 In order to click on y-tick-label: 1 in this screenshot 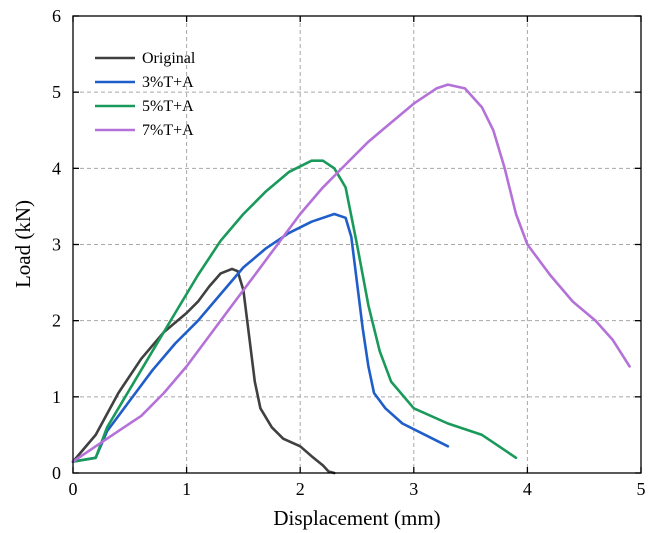, I will do `click(56, 397)`.